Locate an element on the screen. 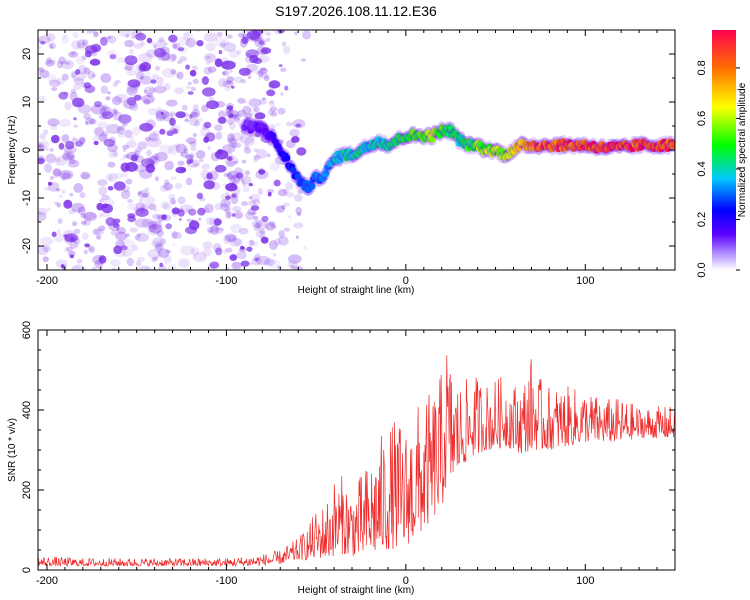 The image size is (750, 600). x-tick-label: -200 is located at coordinates (47, 281).